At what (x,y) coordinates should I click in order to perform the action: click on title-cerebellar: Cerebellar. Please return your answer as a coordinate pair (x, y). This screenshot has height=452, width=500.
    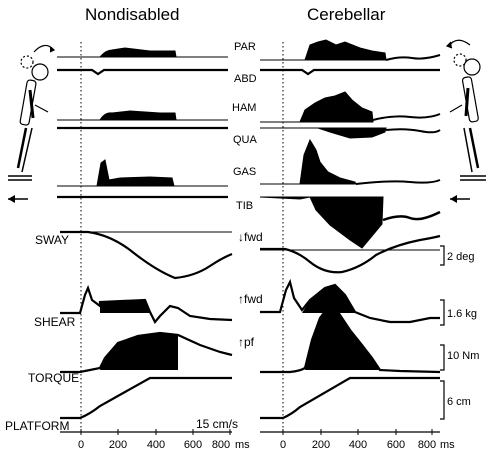
    Looking at the image, I should click on (346, 14).